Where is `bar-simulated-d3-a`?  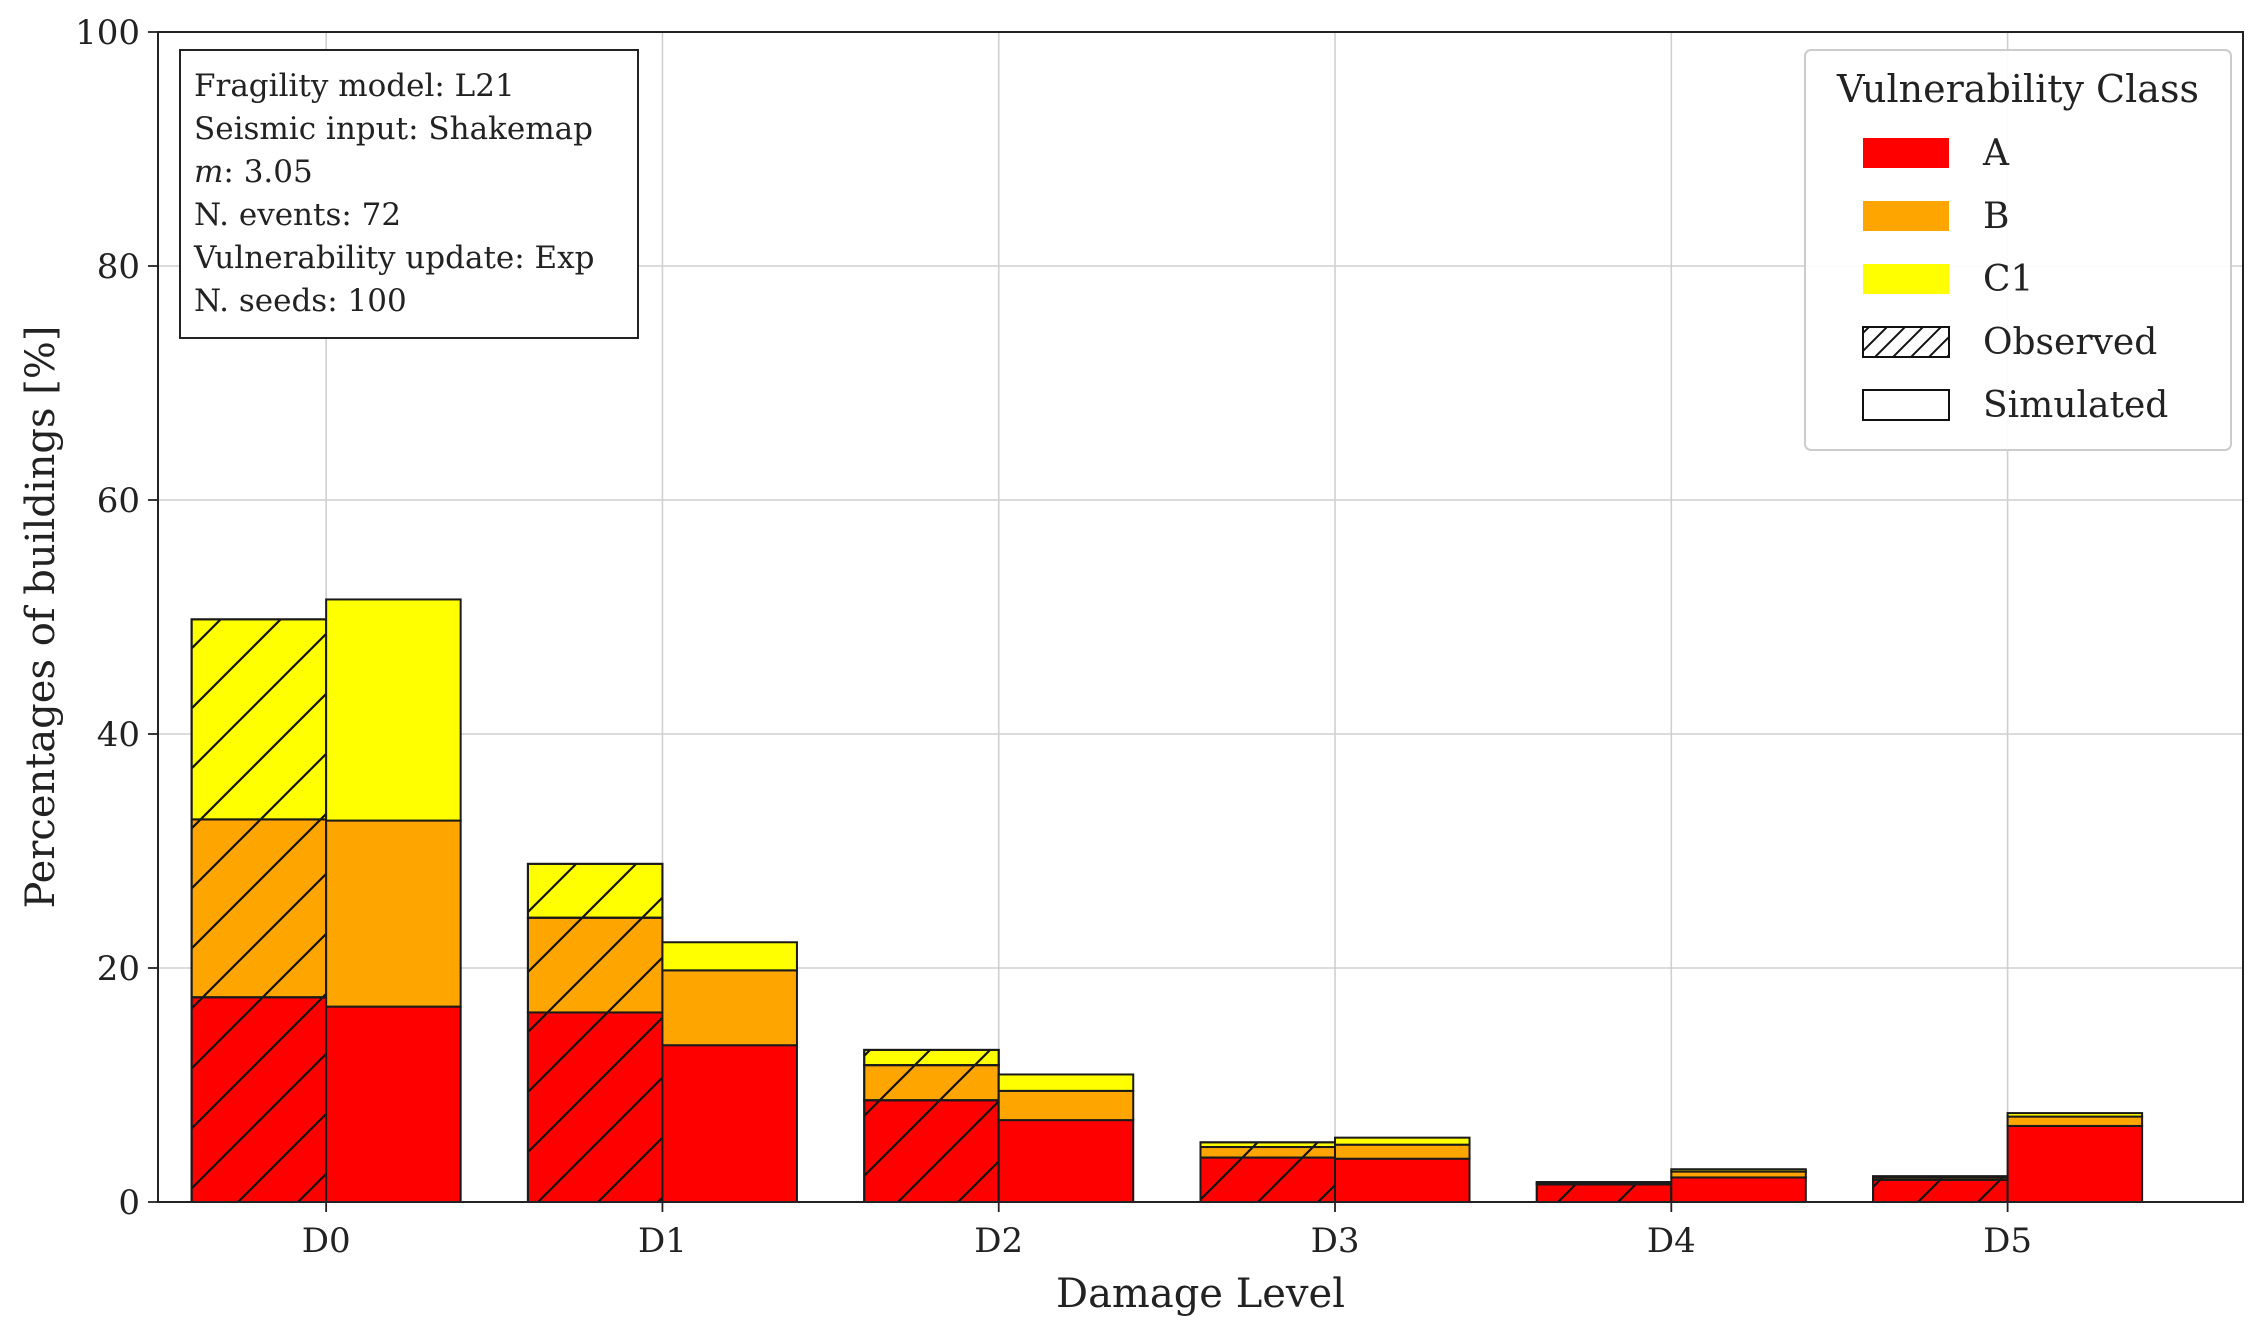 bar-simulated-d3-a is located at coordinates (1402, 1180).